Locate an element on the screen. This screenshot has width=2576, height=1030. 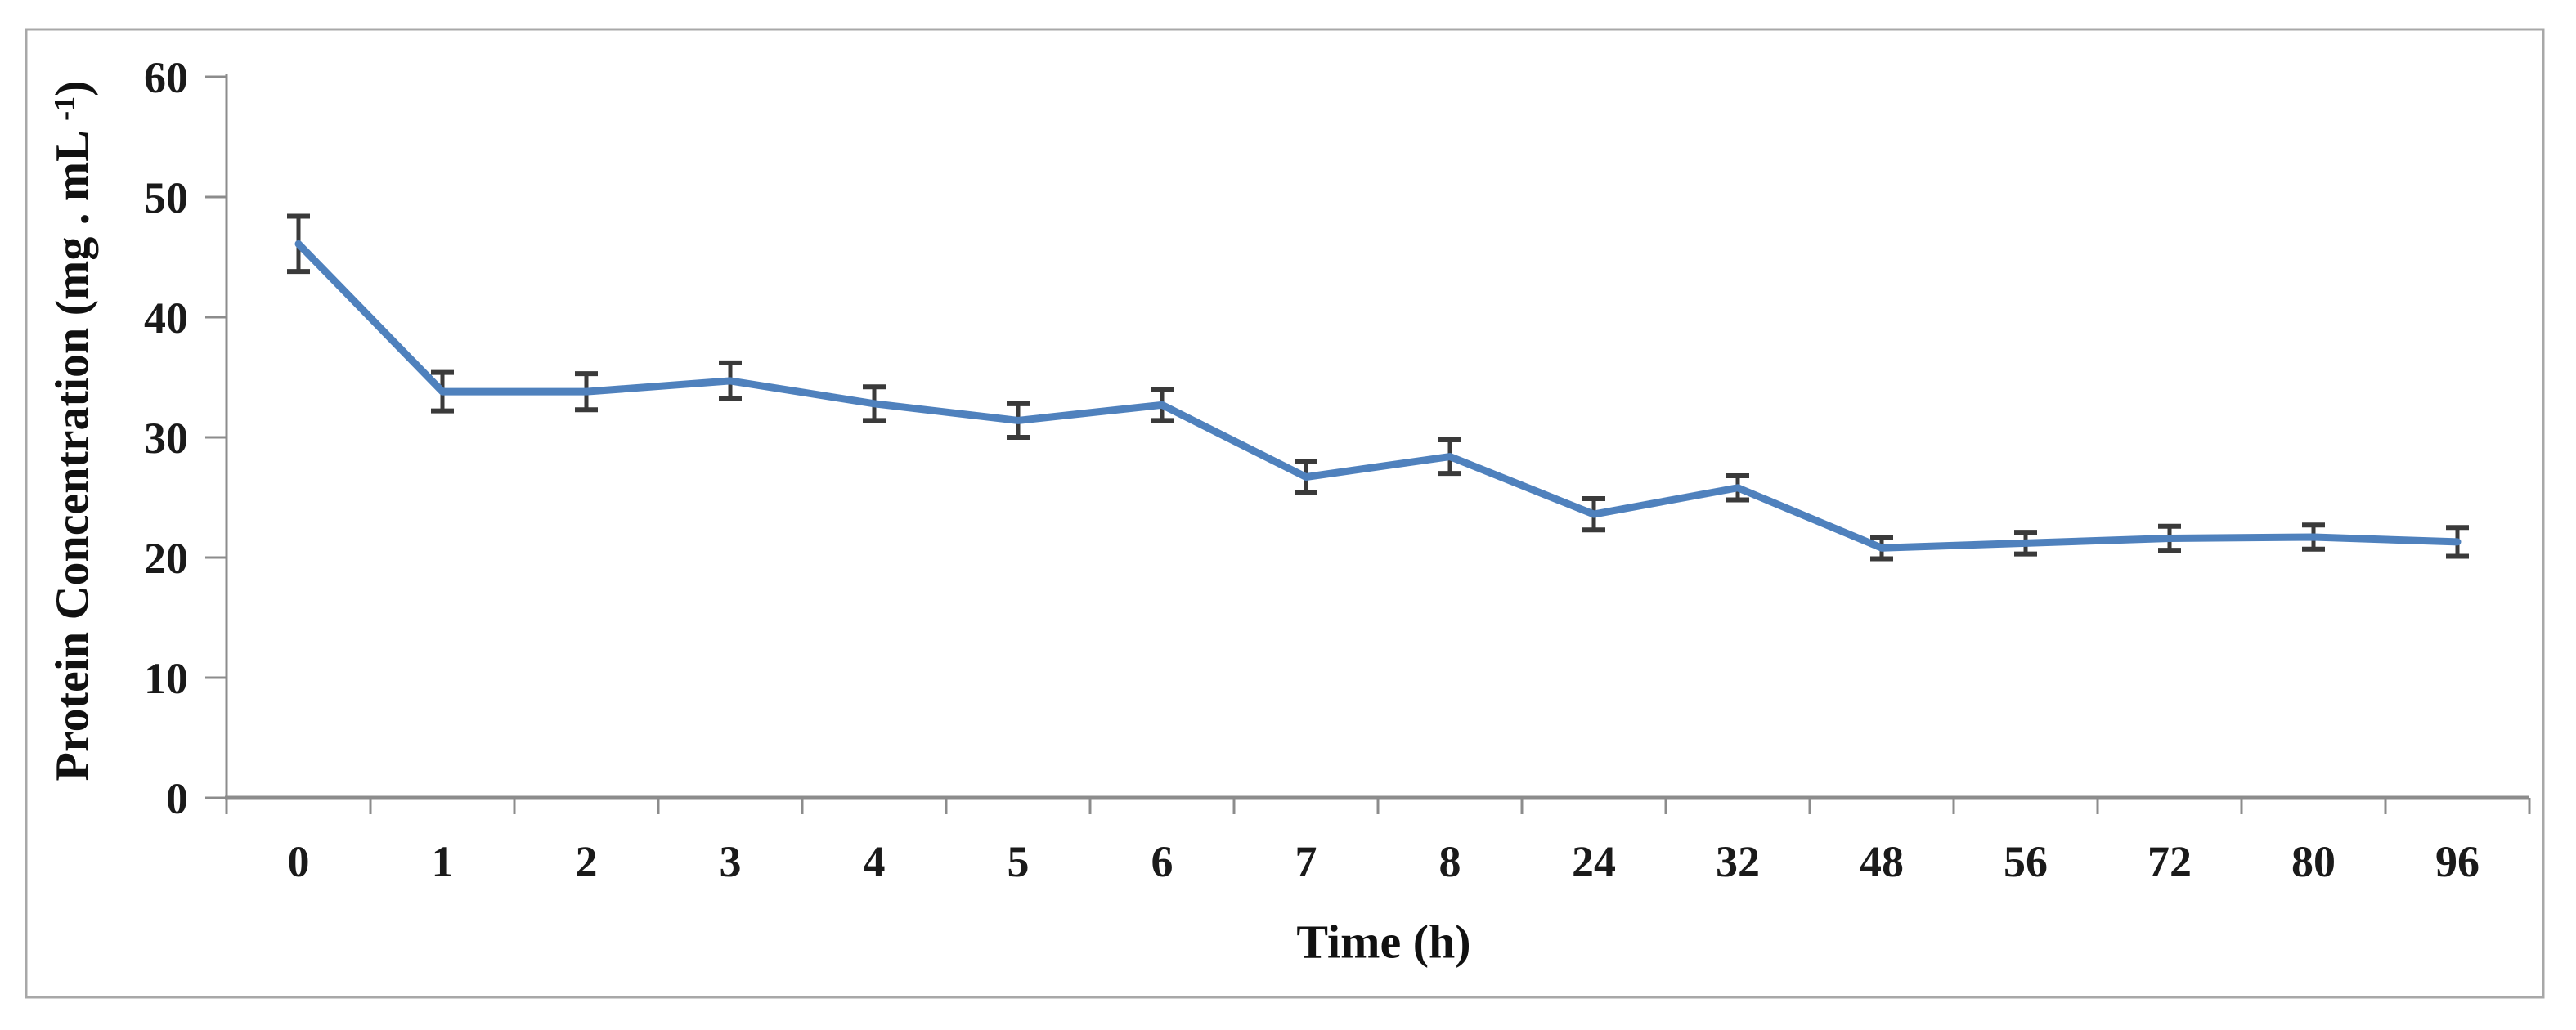
y-axis-title: Protein Concentration (mg . mL -1) is located at coordinates (72, 431).